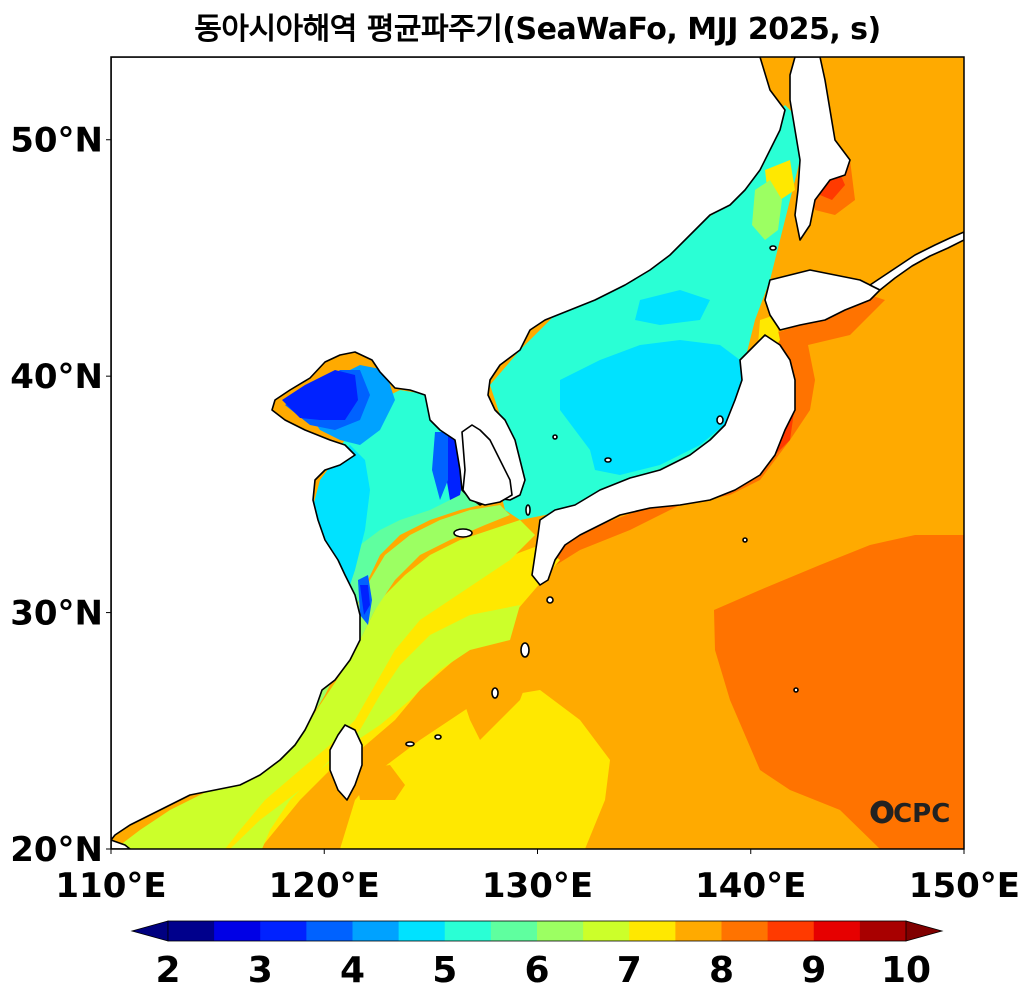 The height and width of the screenshot is (1000, 1025). What do you see at coordinates (149, 931) in the screenshot?
I see `colorbar-under-extend` at bounding box center [149, 931].